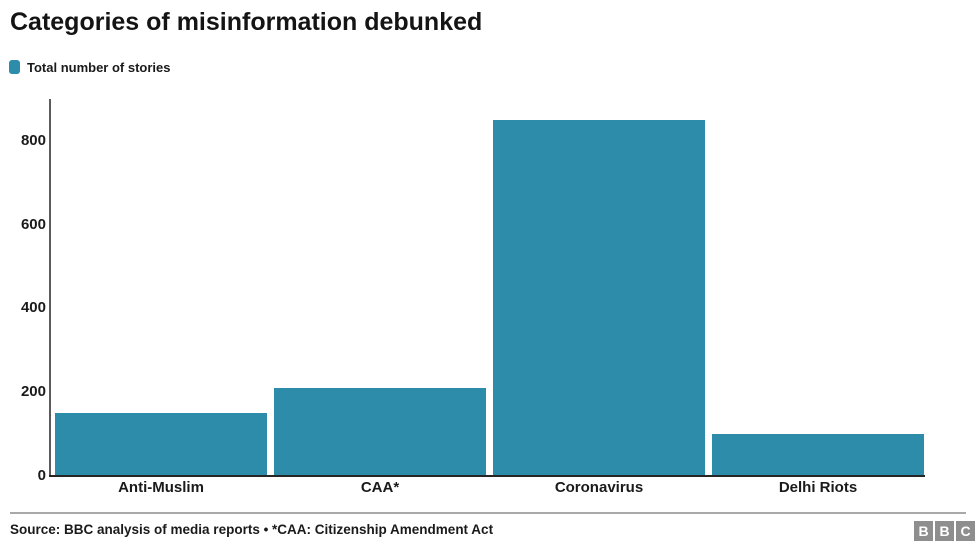  I want to click on bar-delhi-riots, so click(818, 455).